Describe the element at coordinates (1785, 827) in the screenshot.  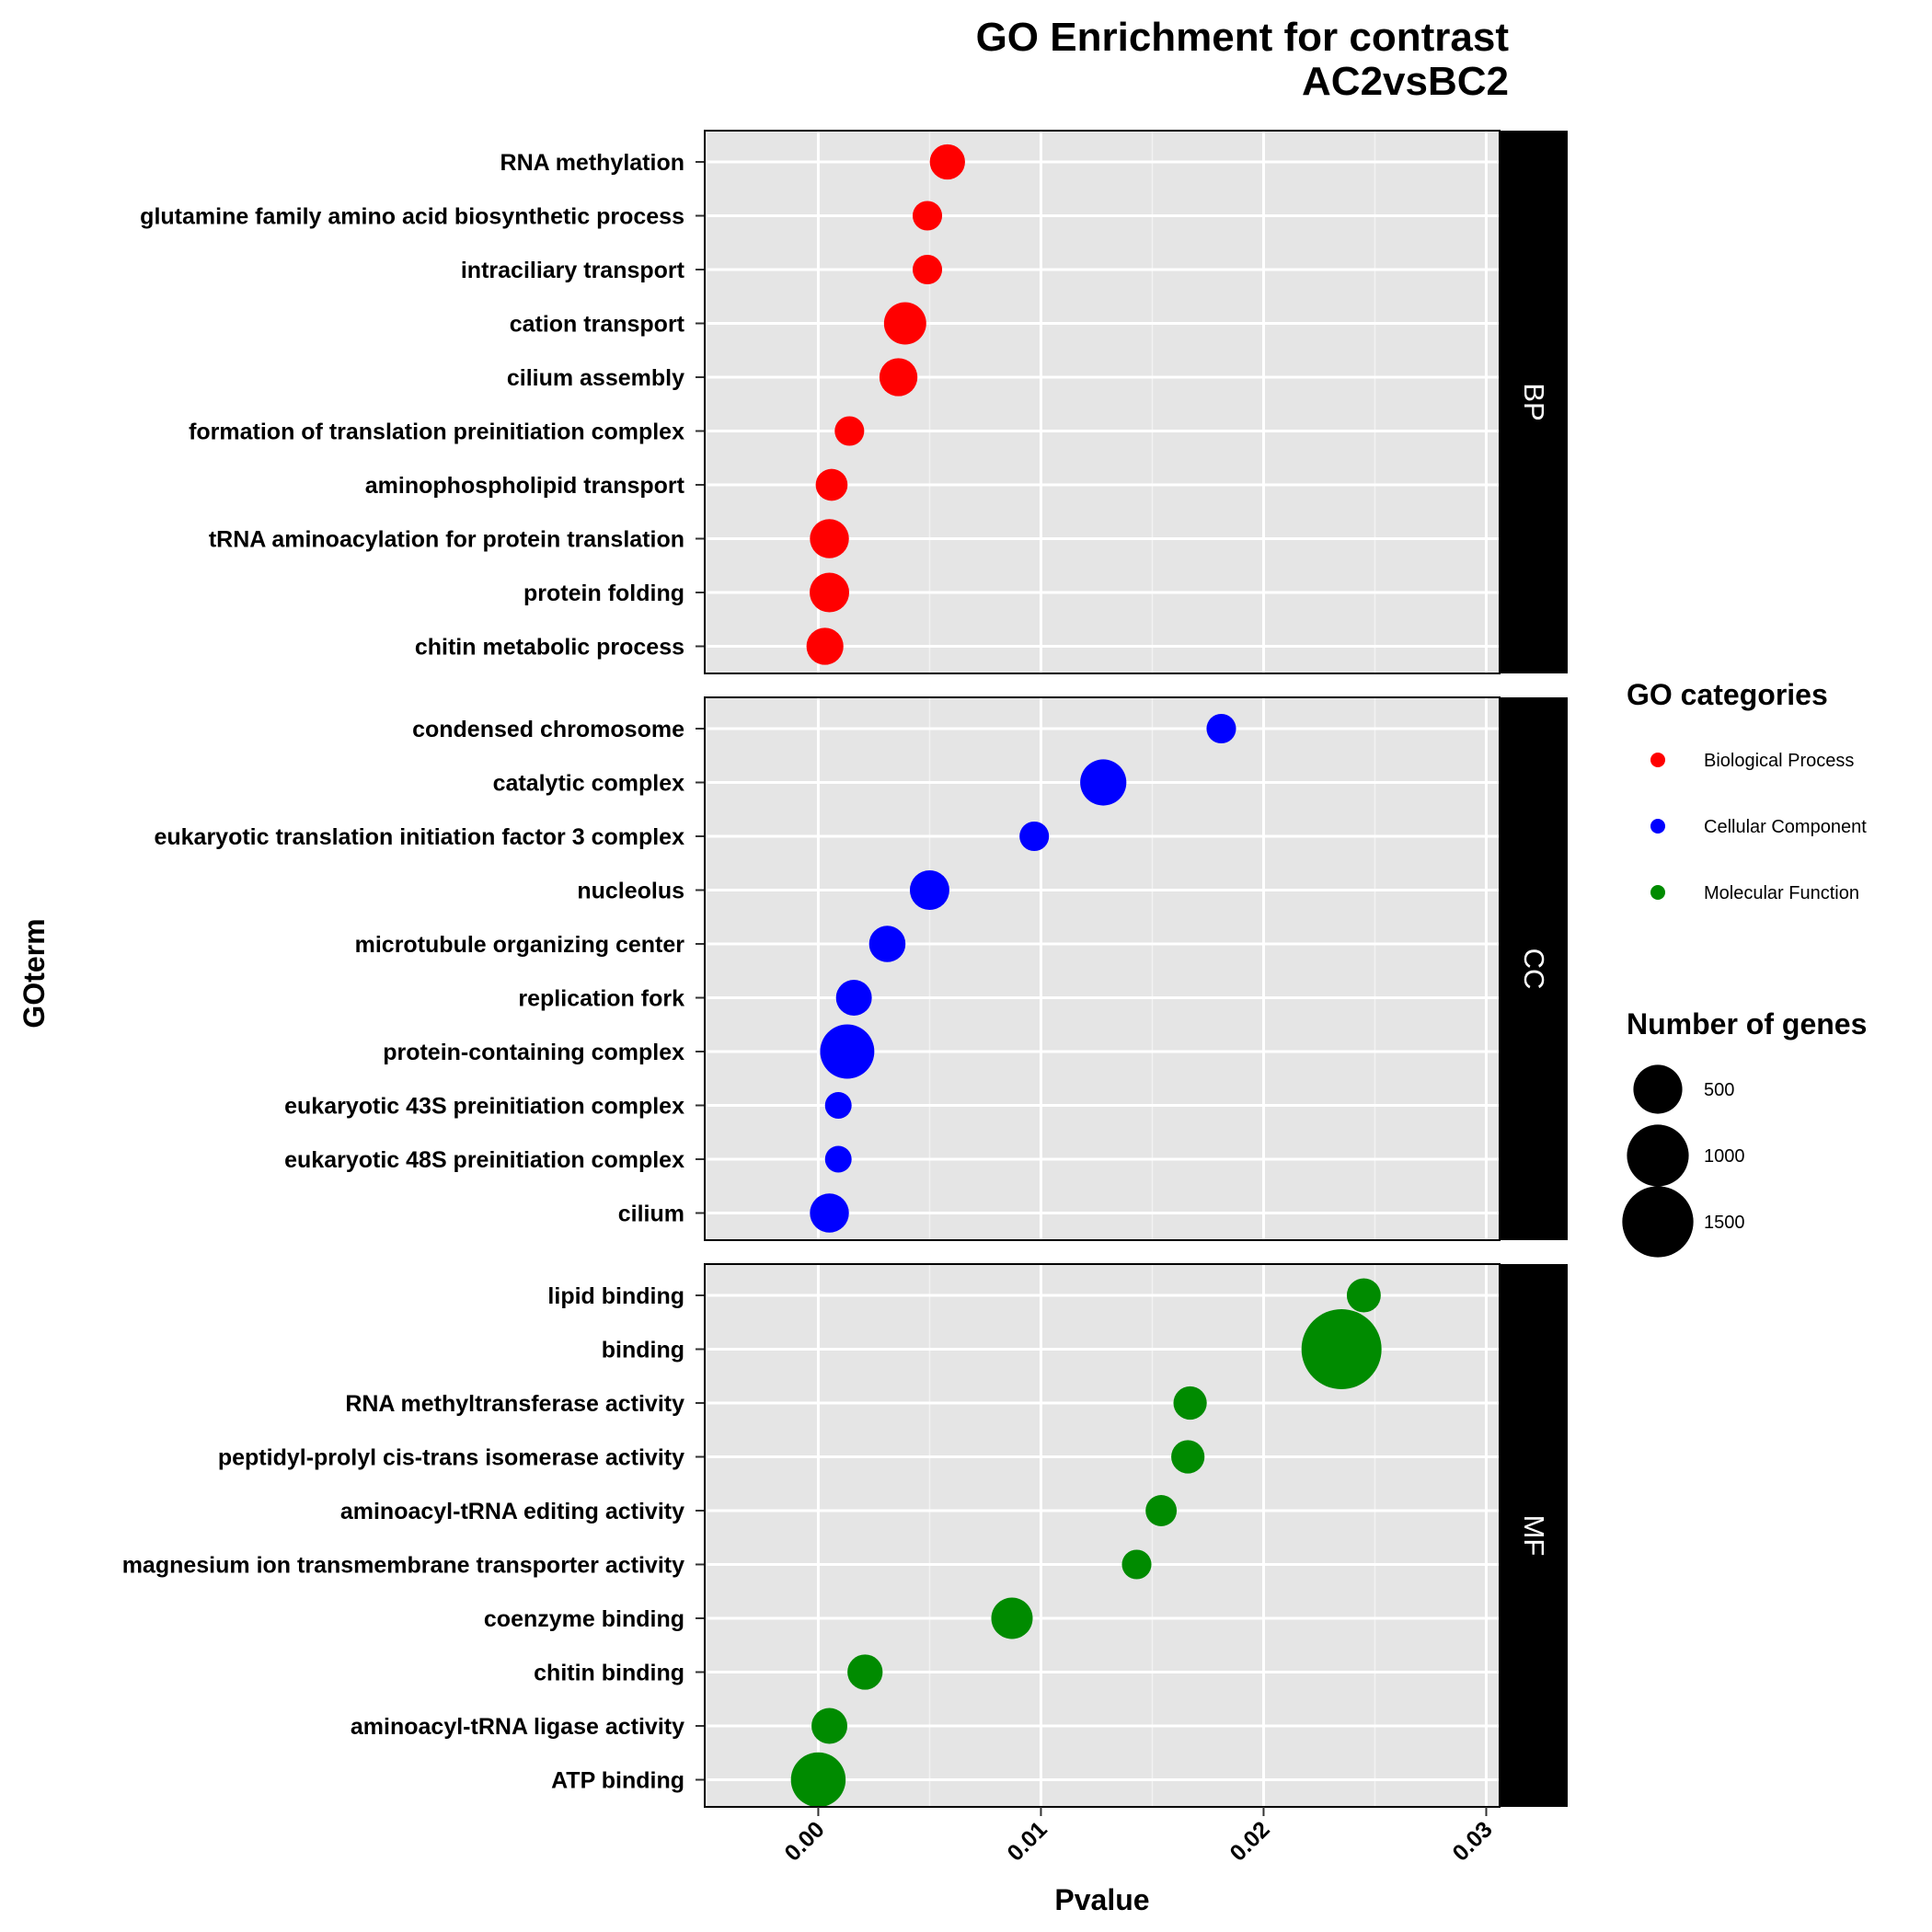
I see `legend-label: Cellular Component` at that location.